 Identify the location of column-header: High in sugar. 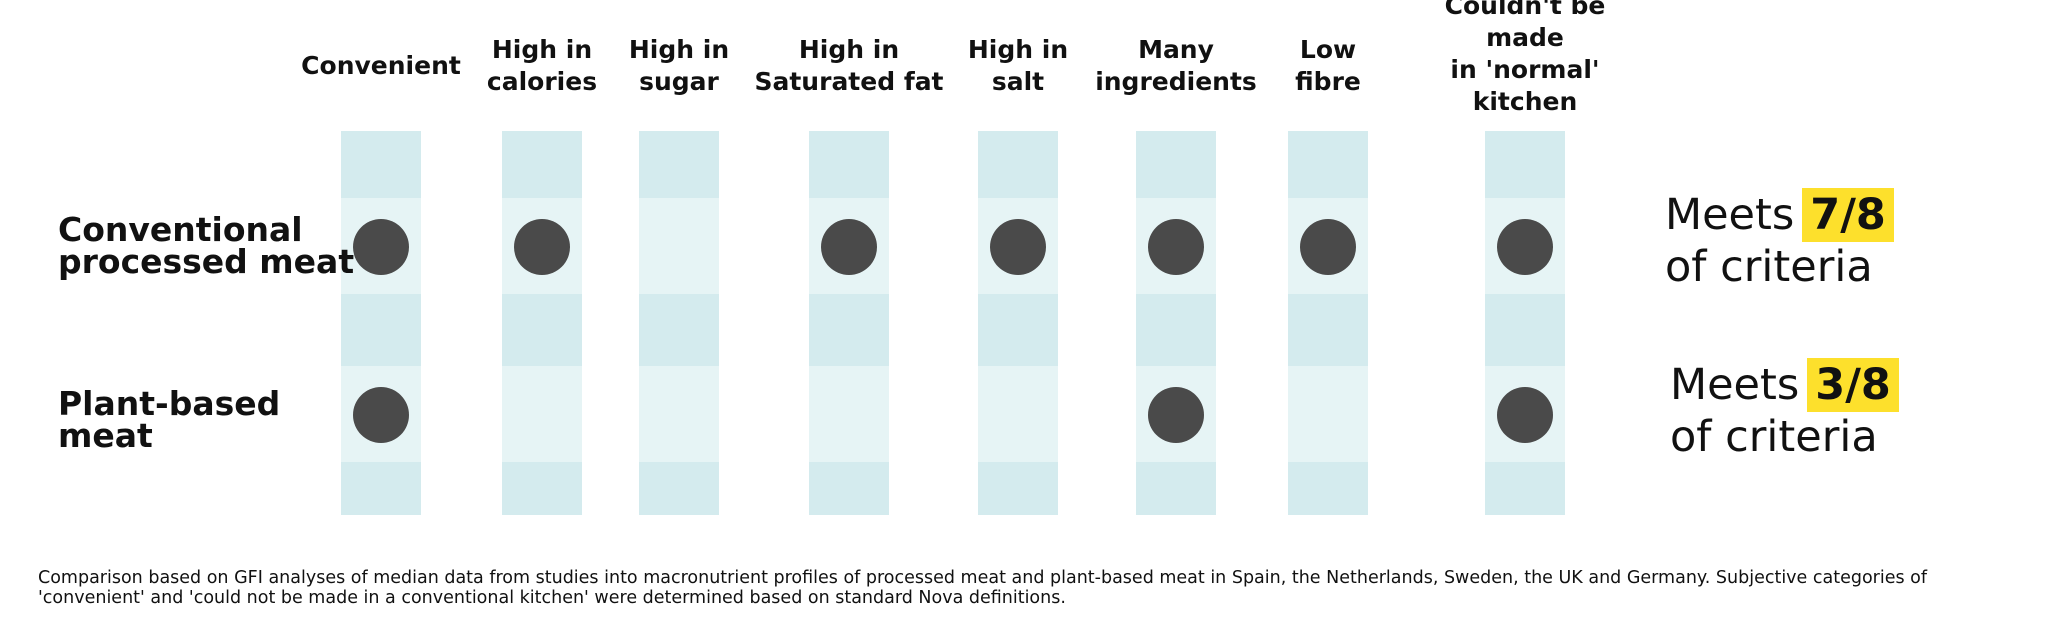
(679, 65).